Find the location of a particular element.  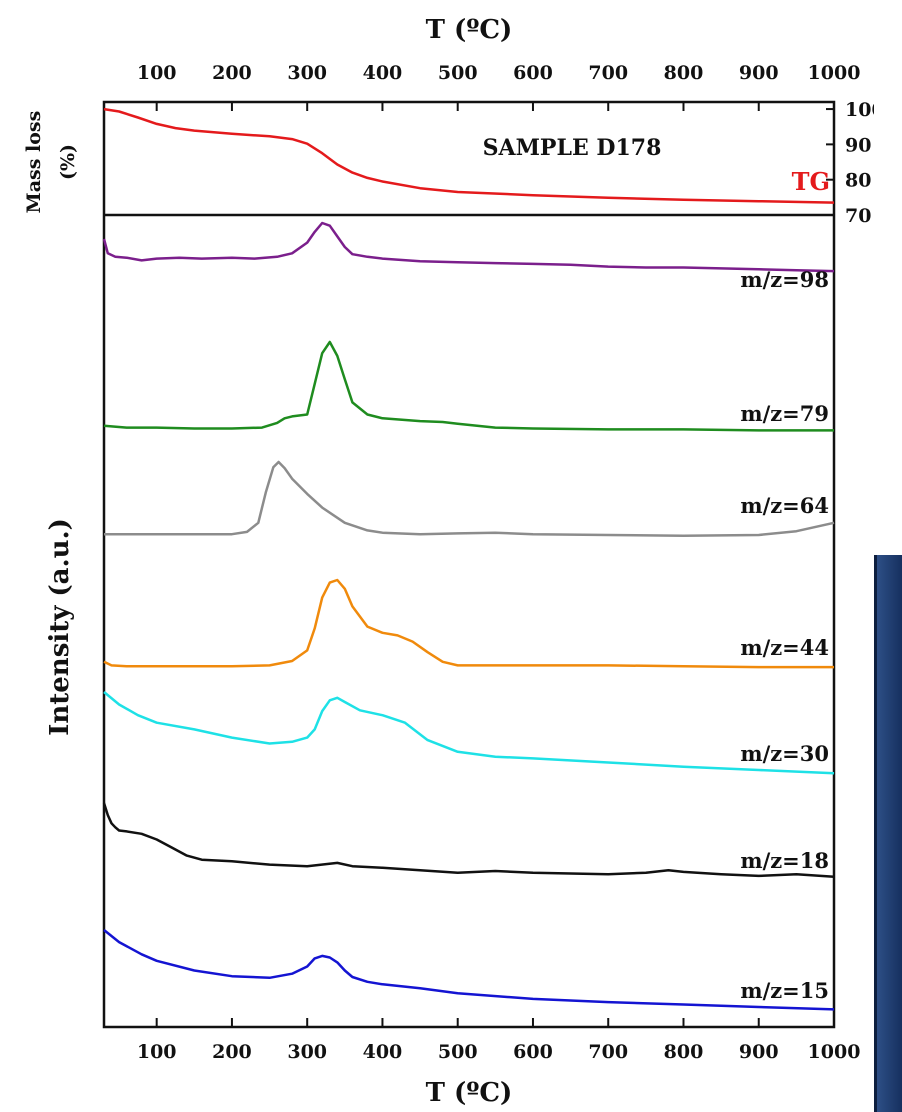

tg-series-label: TG is located at coordinates (811, 181).